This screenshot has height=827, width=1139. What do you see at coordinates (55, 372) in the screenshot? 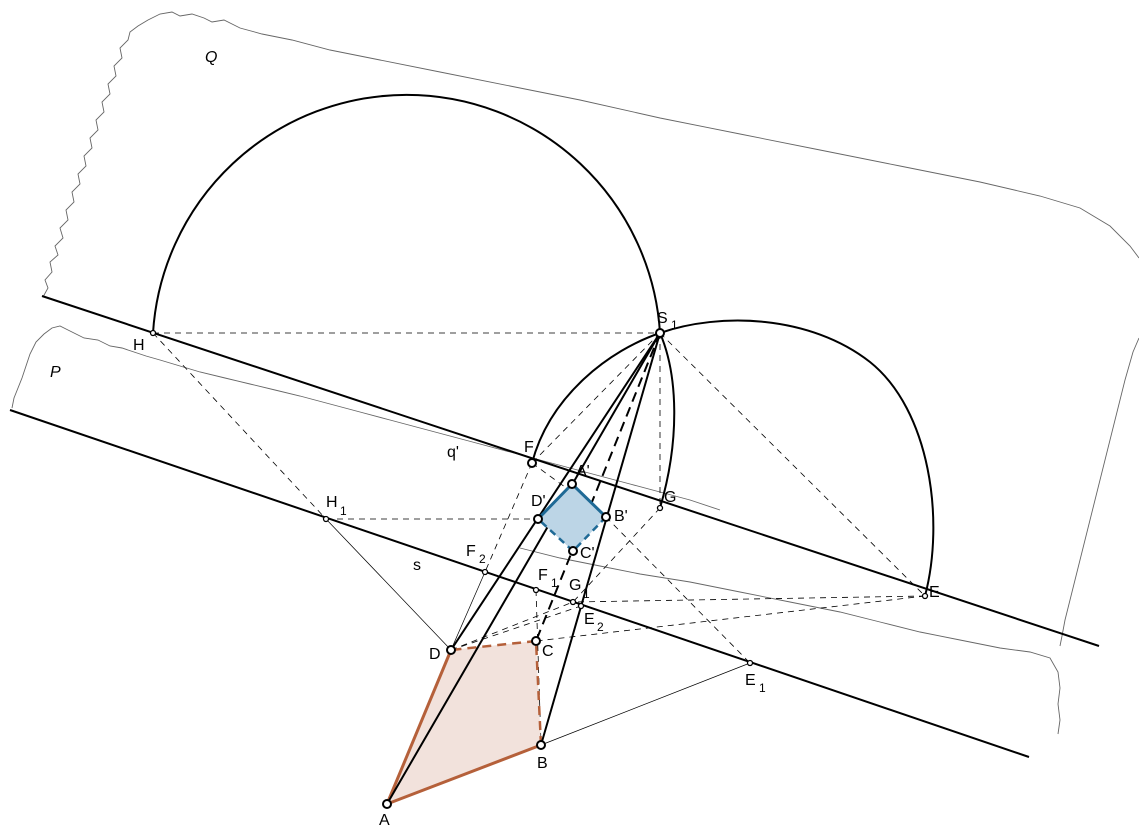
I see `plane-p-label: P` at bounding box center [55, 372].